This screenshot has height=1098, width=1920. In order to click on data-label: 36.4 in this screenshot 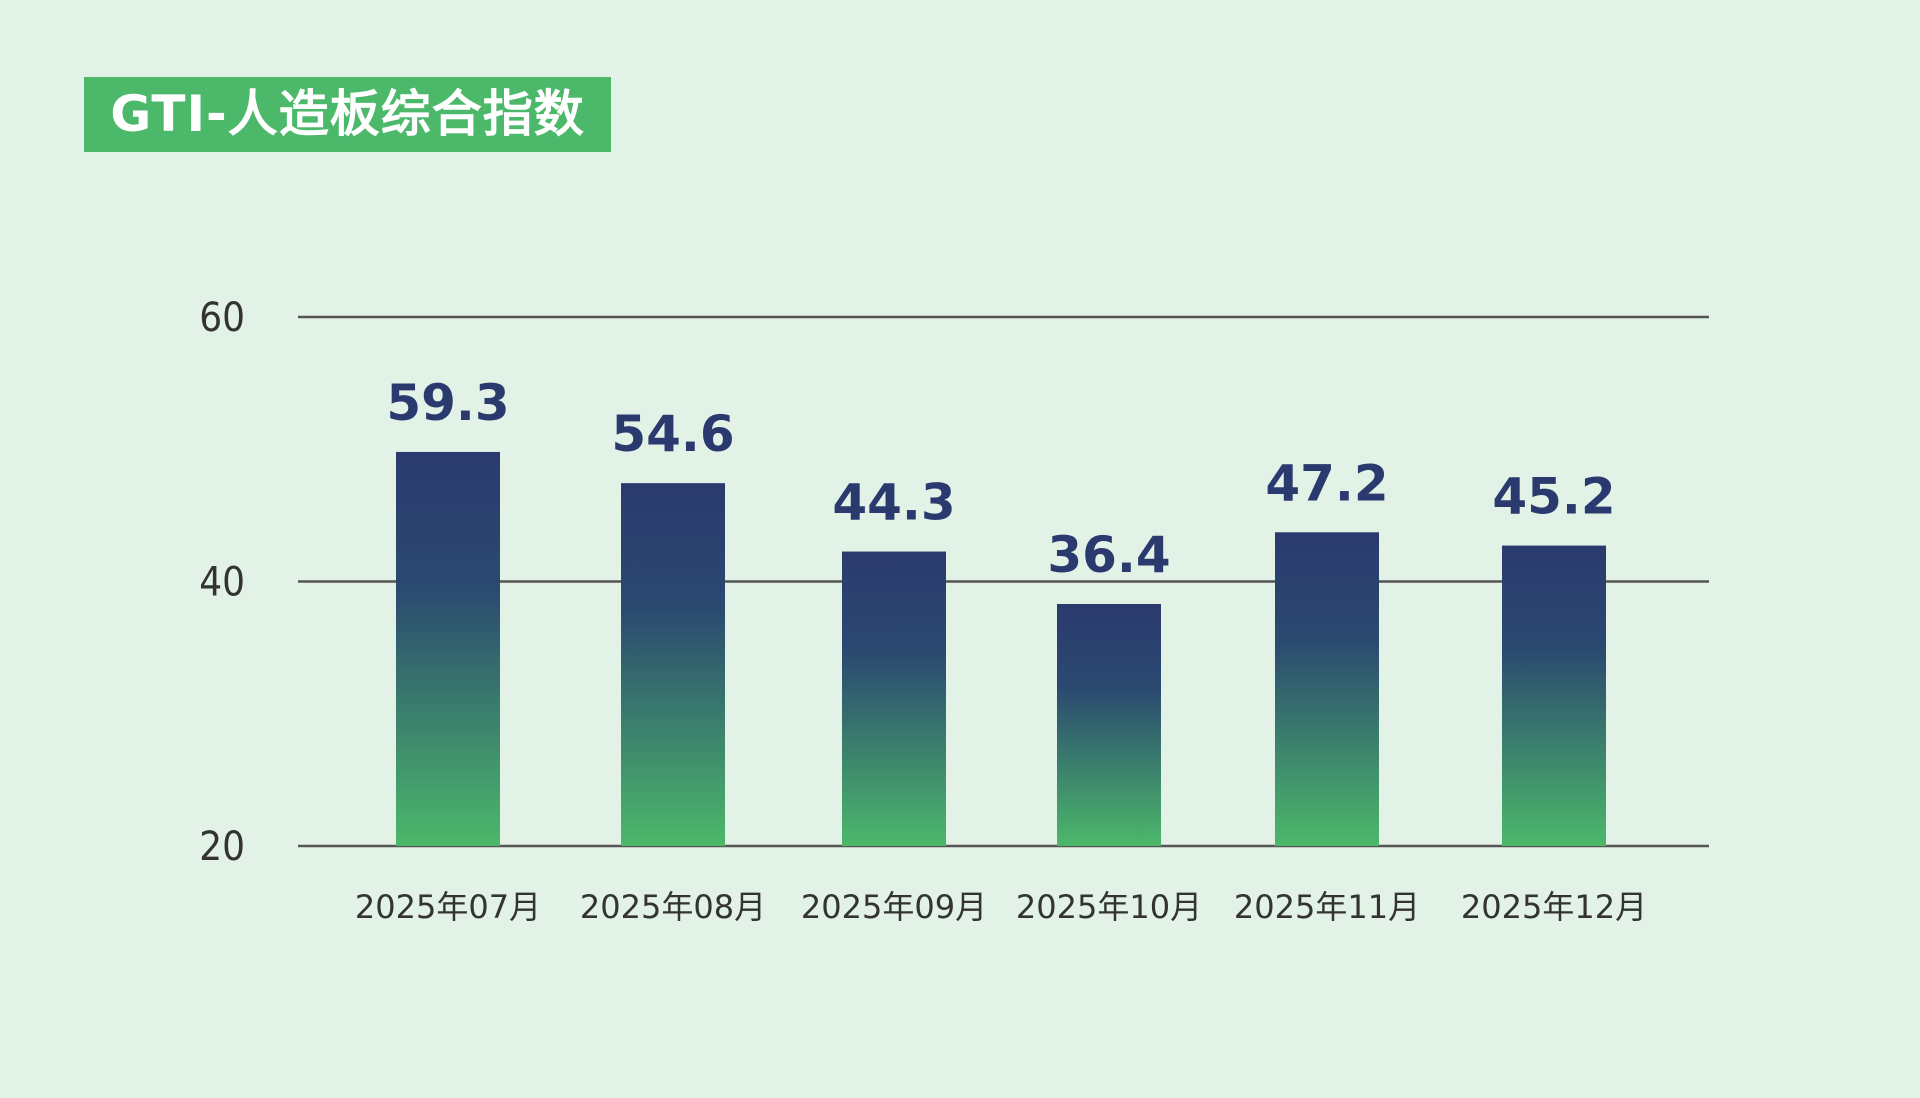, I will do `click(1108, 555)`.